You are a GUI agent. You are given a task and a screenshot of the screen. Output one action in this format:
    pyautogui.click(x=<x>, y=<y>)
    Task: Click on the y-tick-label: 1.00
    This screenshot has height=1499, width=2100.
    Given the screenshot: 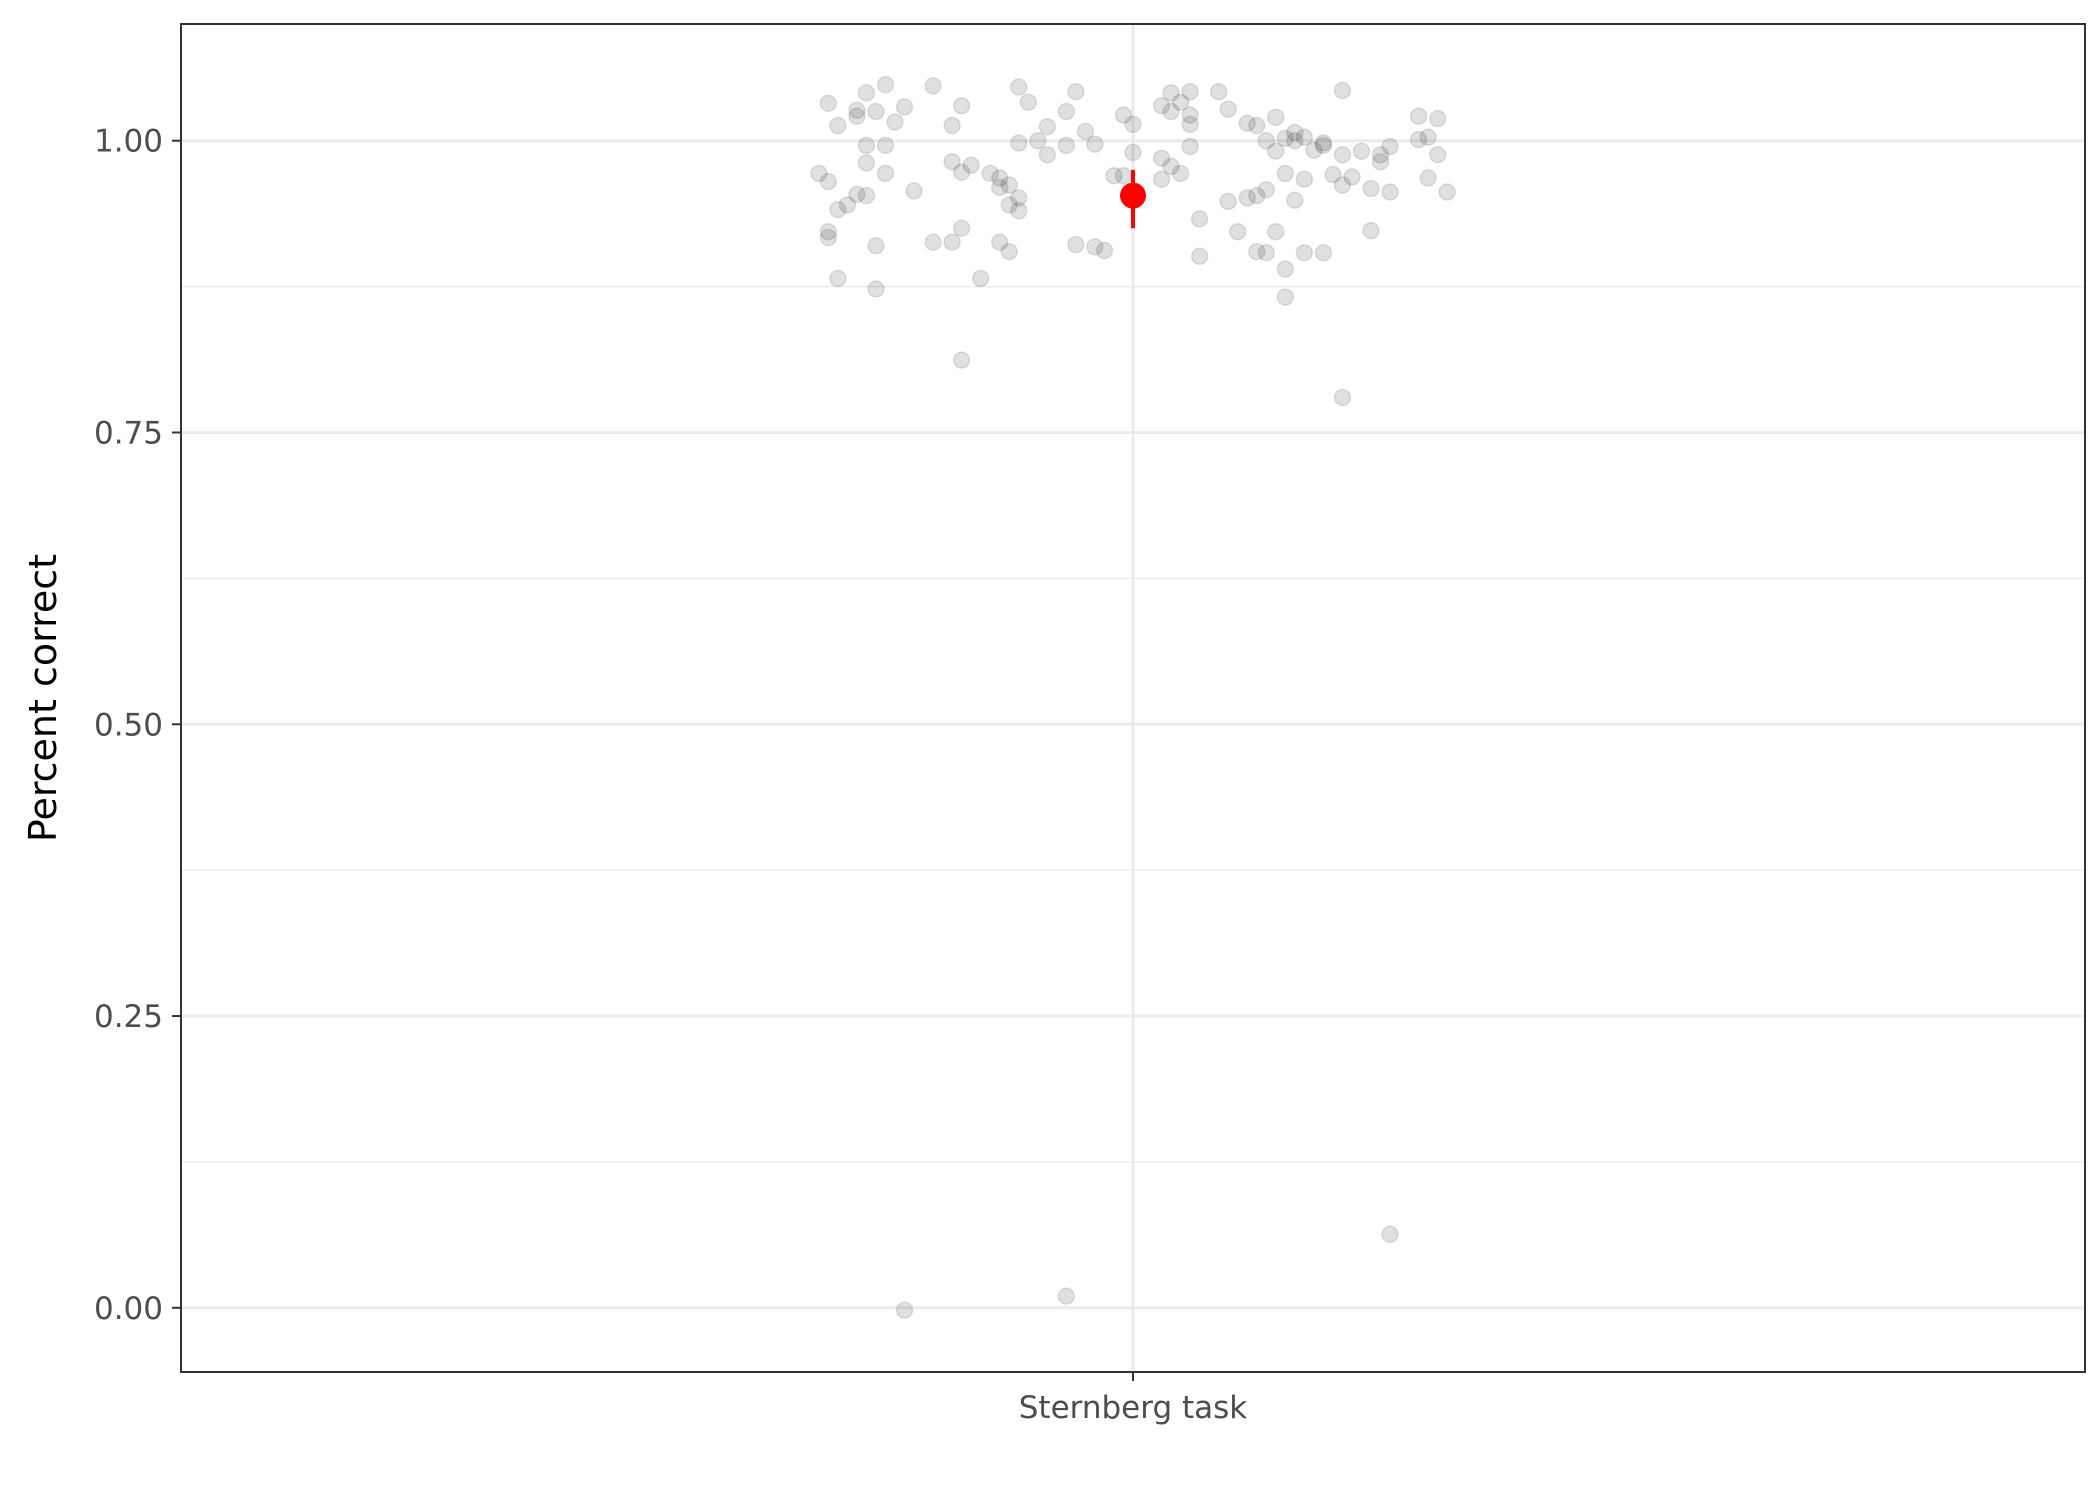 What is the action you would take?
    pyautogui.click(x=128, y=142)
    